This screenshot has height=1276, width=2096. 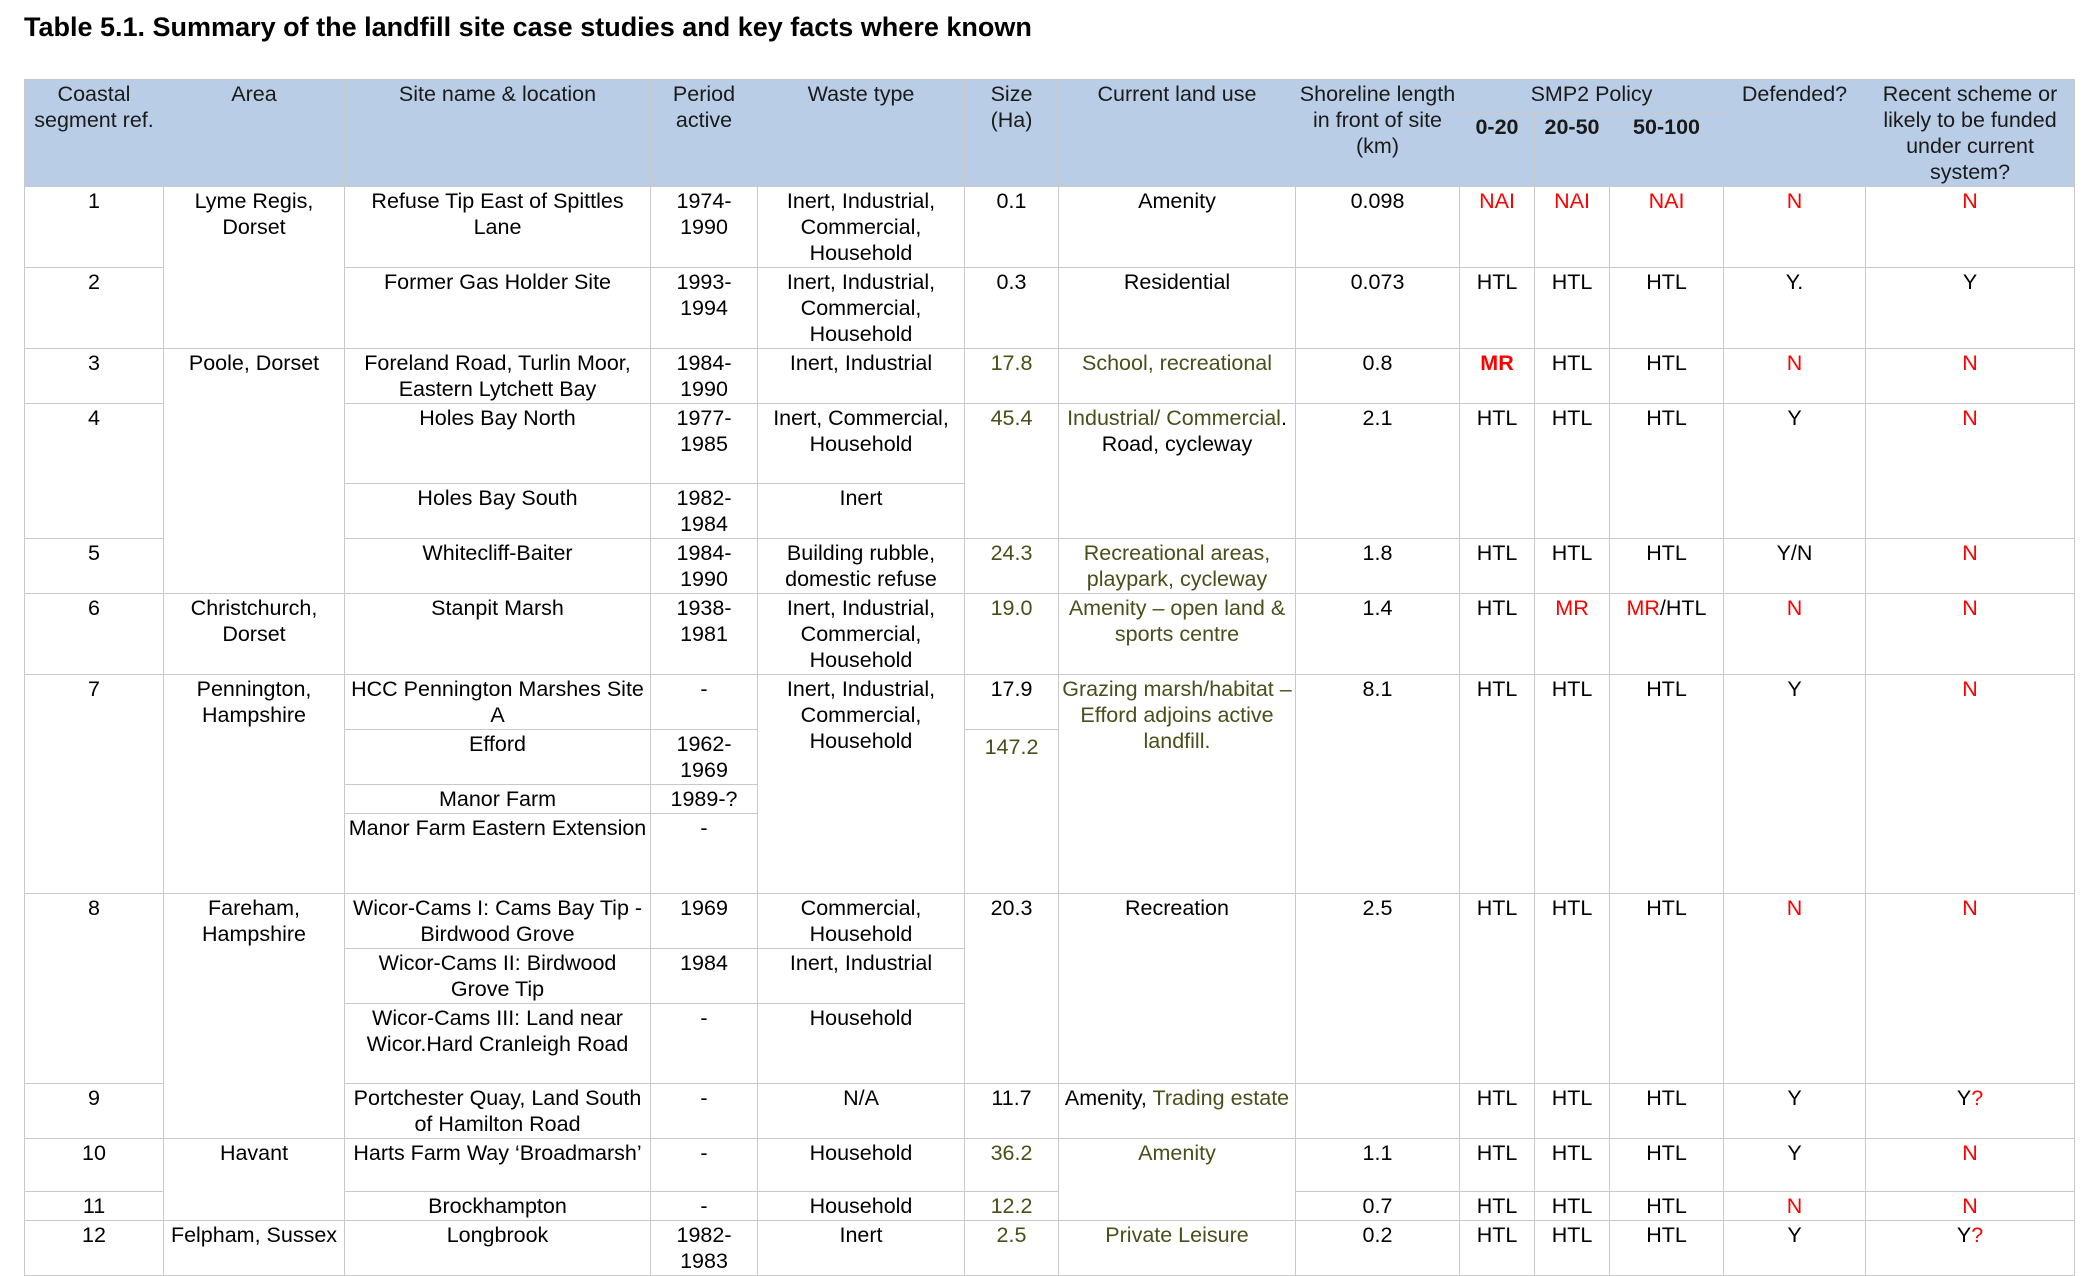 What do you see at coordinates (1011, 308) in the screenshot?
I see `cell-size: 0.3` at bounding box center [1011, 308].